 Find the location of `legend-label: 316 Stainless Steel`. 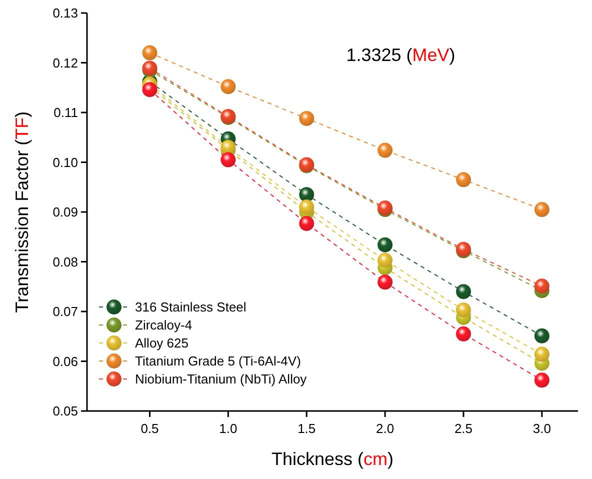

legend-label: 316 Stainless Steel is located at coordinates (190, 307).